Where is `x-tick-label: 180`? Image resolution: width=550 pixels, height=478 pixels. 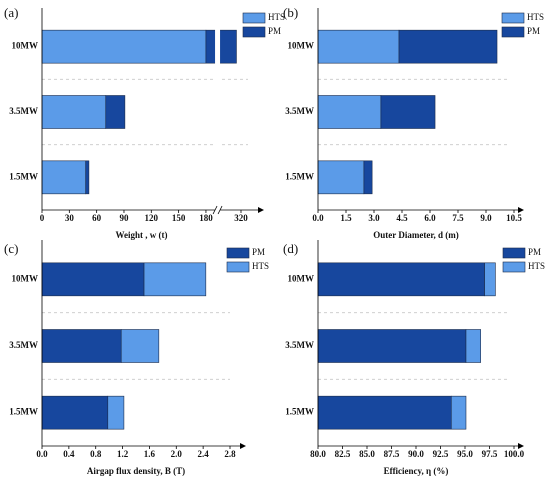
x-tick-label: 180 is located at coordinates (206, 218).